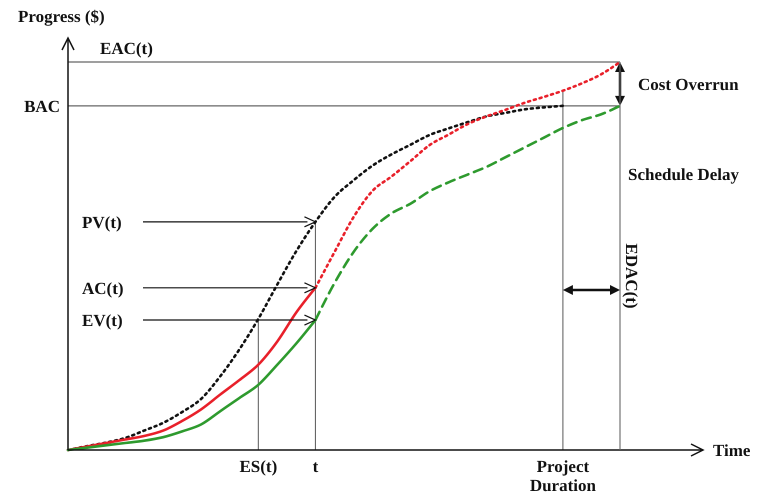  I want to click on annotation: EV(t), so click(102, 320).